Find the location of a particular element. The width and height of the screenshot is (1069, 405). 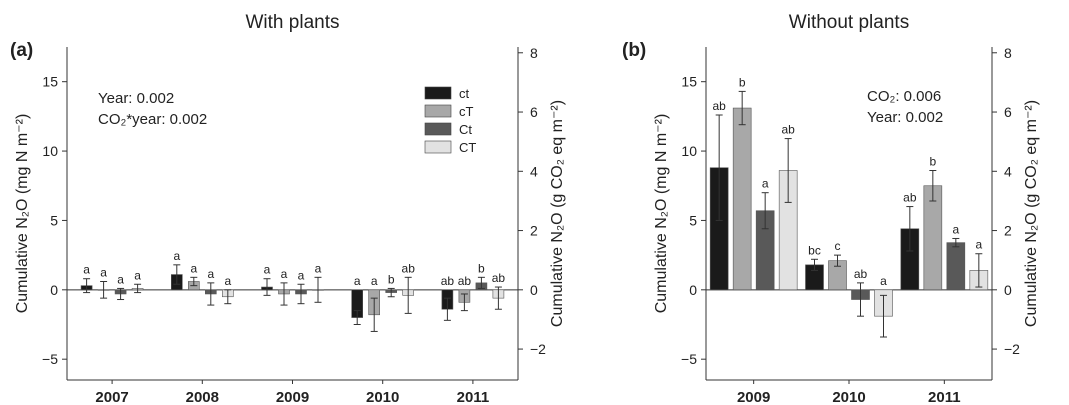

significance-letter: c is located at coordinates (838, 246).